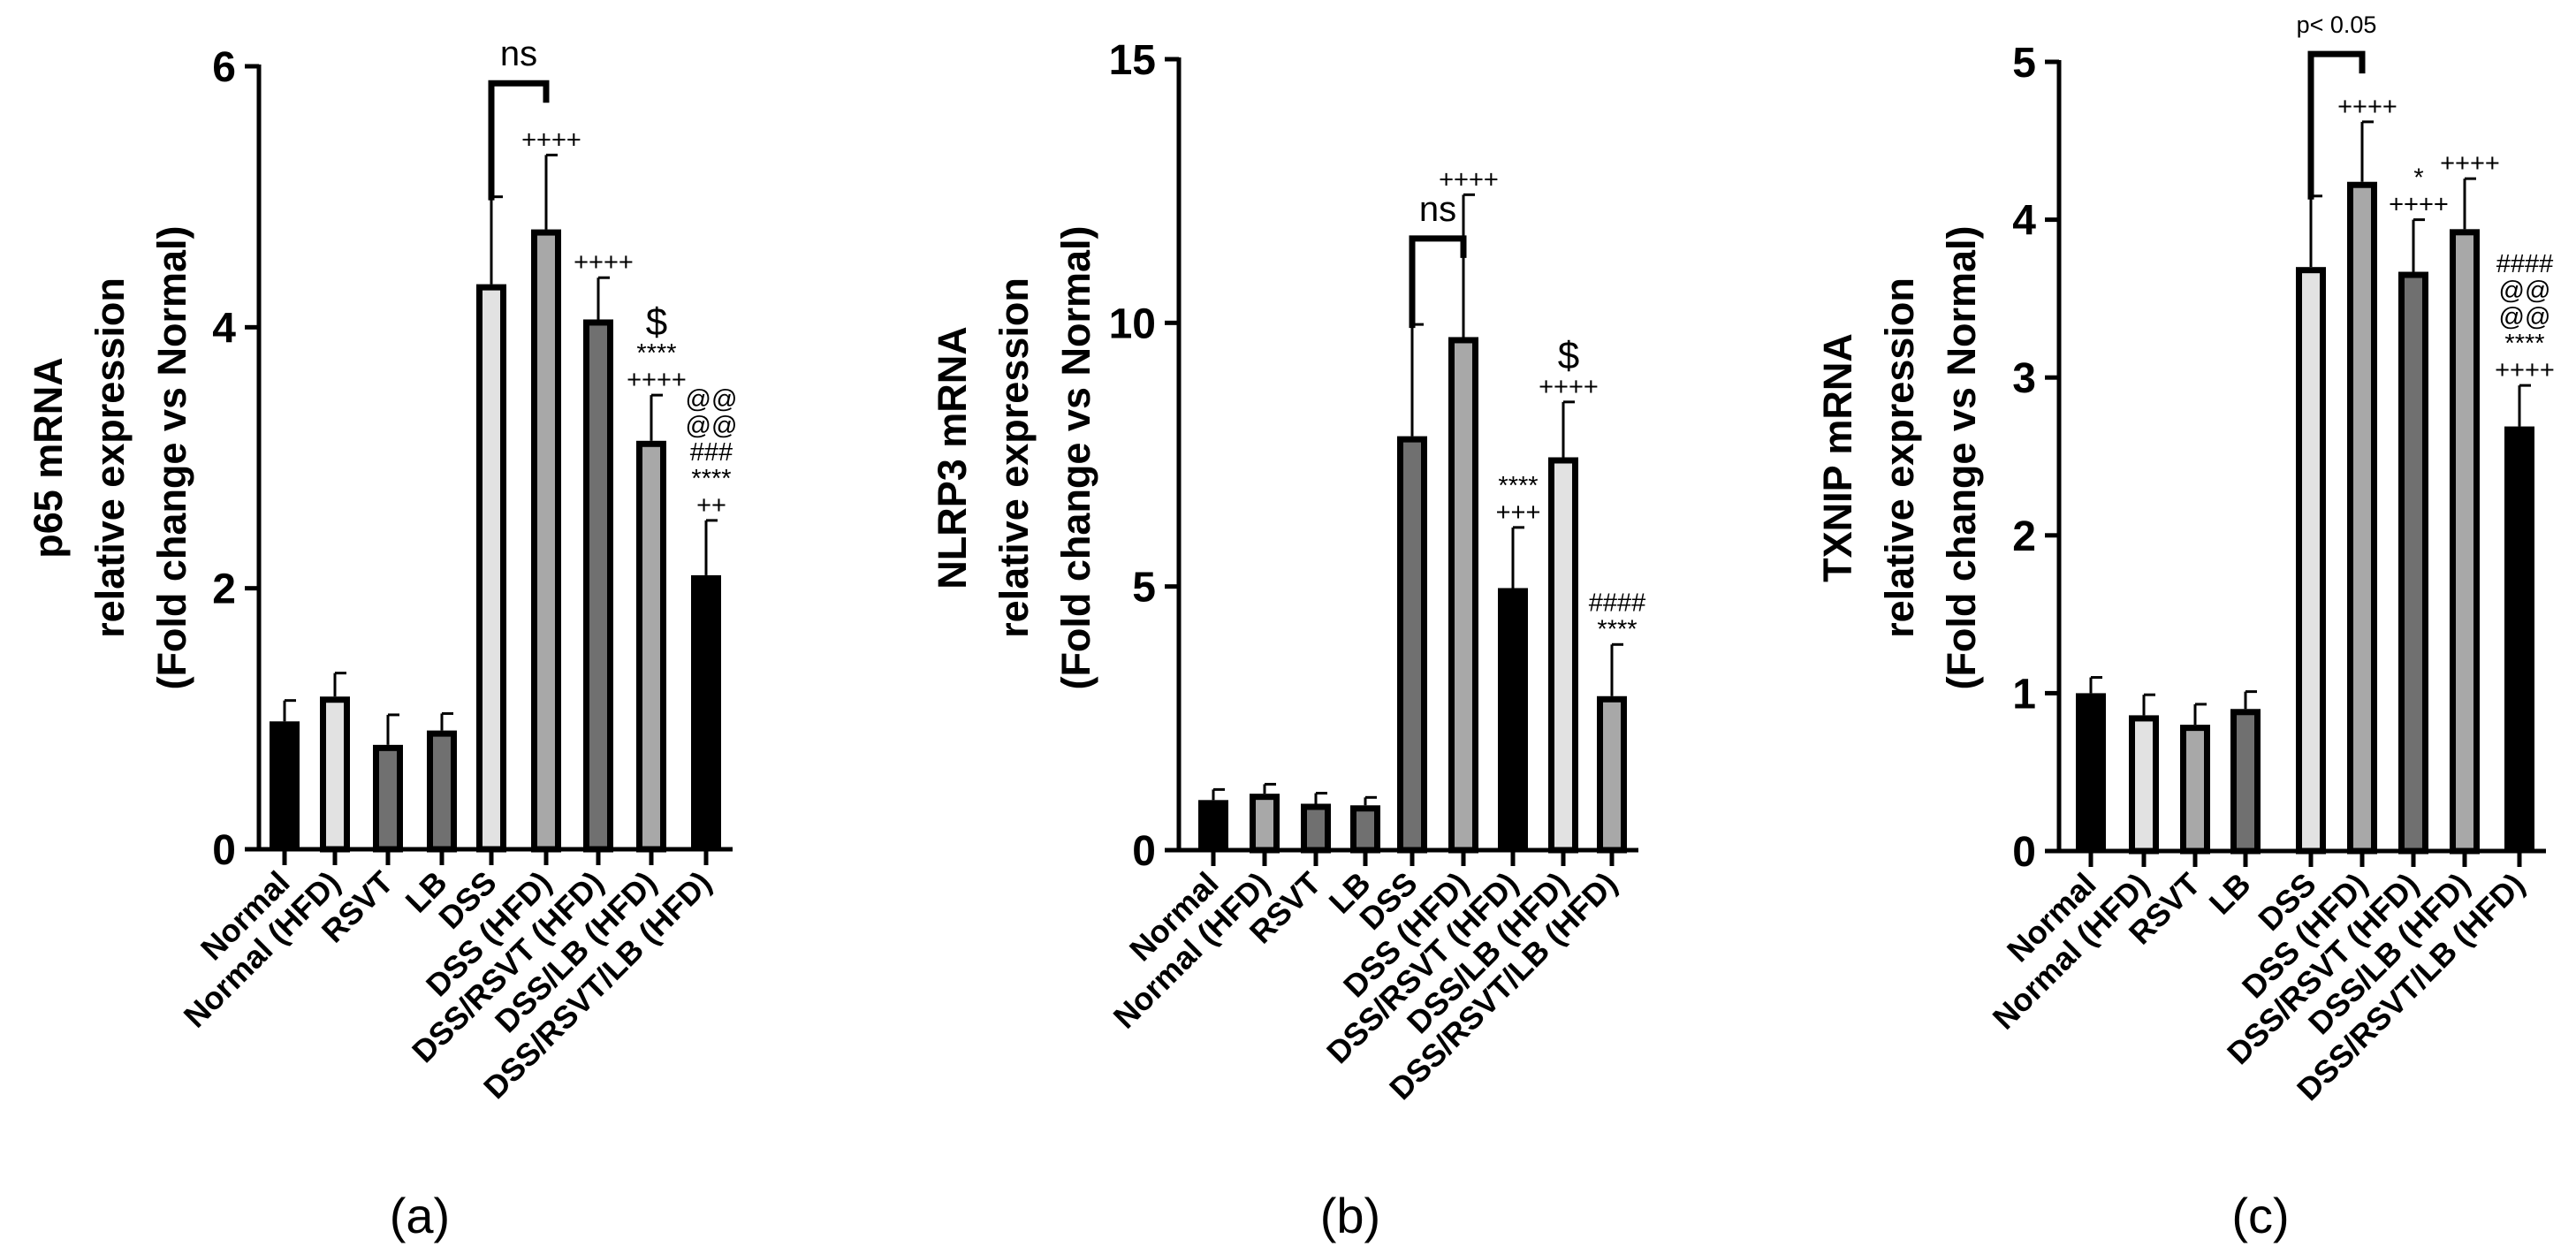 This screenshot has height=1254, width=2576. I want to click on panel-label: (c), so click(2260, 1215).